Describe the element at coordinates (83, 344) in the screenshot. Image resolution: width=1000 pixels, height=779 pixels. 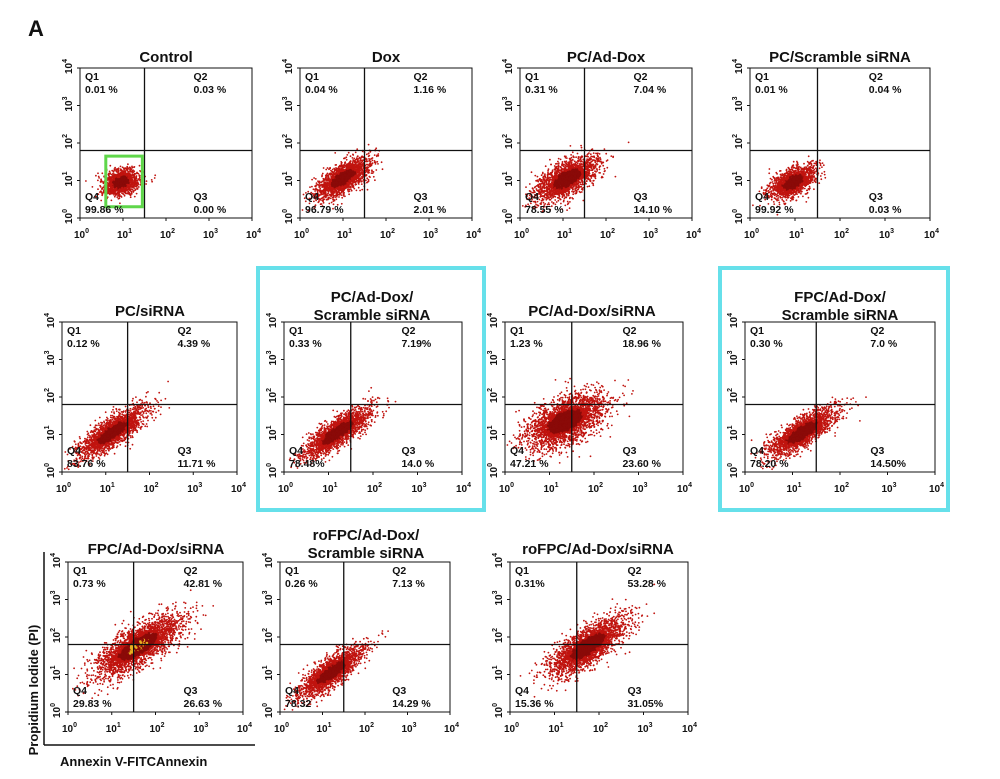
I see `q1-value: 0.12 %` at that location.